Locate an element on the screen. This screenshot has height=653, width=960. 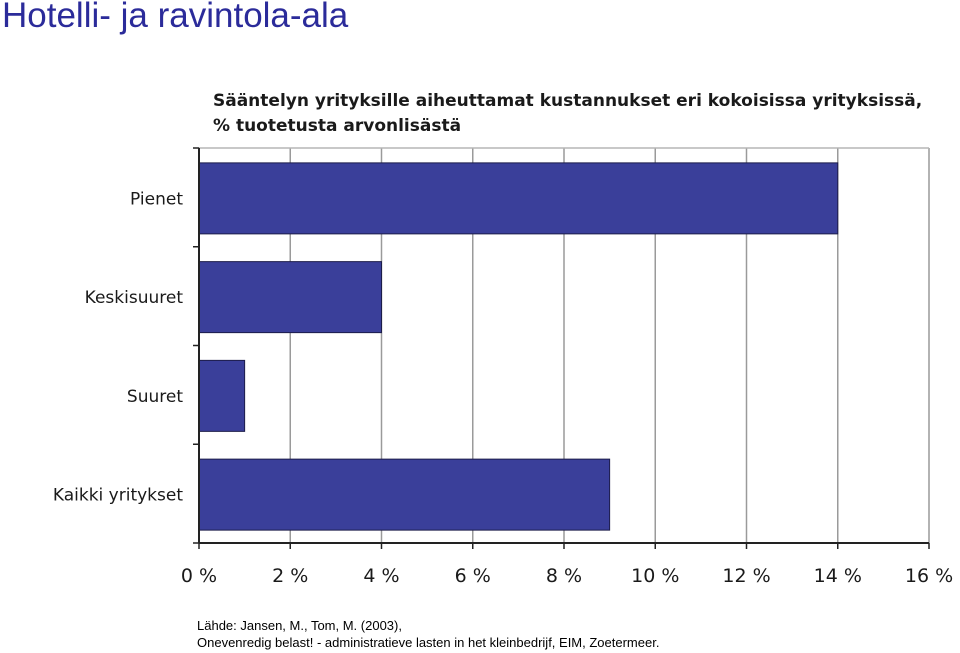
category-labels: Pienet Keskisuuret Suuret Kaikki yritykset is located at coordinates (118, 347).